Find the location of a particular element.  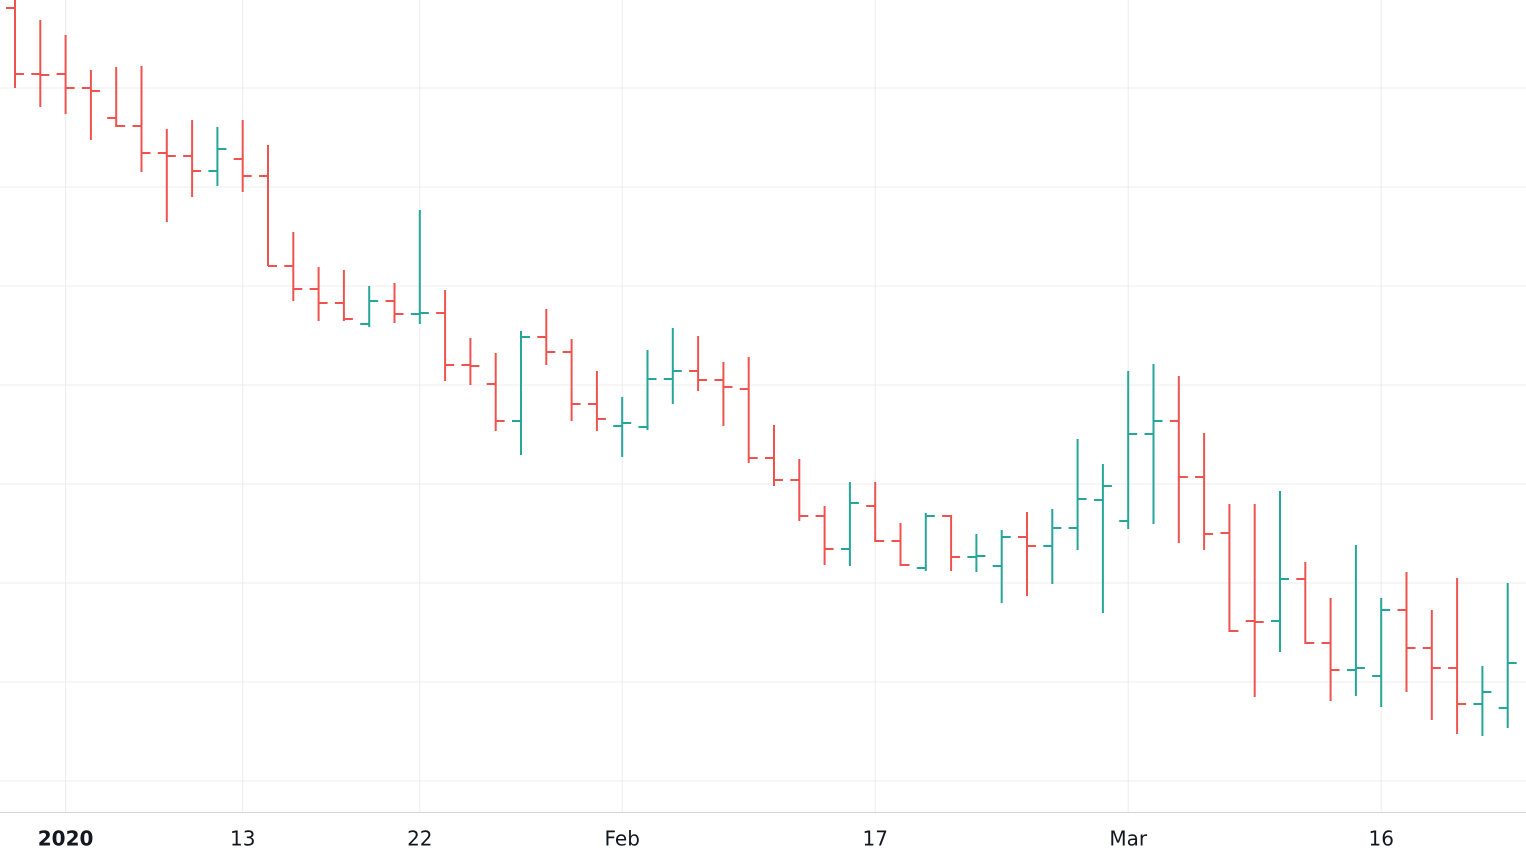

x-tick-label: 17 is located at coordinates (874, 839).